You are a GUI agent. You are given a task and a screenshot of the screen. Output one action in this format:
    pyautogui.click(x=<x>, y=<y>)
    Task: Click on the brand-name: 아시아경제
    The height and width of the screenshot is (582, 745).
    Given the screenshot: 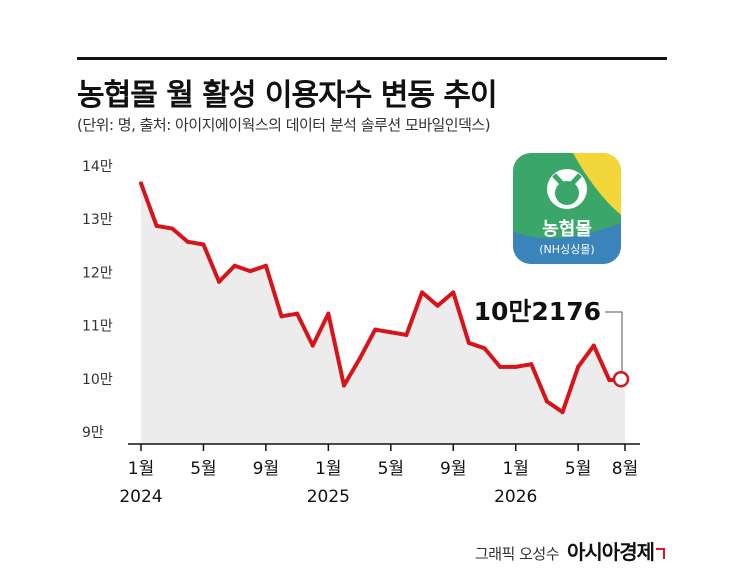 What is the action you would take?
    pyautogui.click(x=611, y=552)
    